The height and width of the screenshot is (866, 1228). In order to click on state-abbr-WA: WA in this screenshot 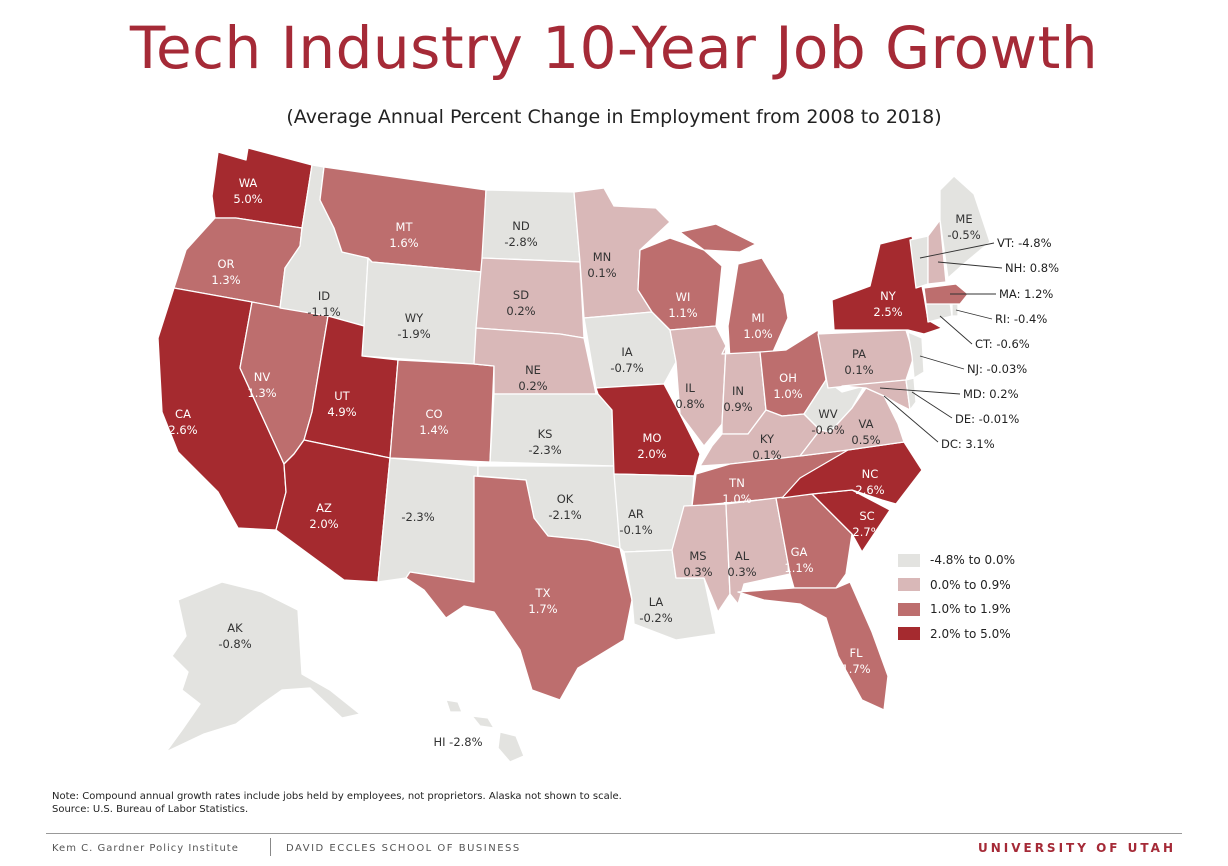, I will do `click(248, 183)`.